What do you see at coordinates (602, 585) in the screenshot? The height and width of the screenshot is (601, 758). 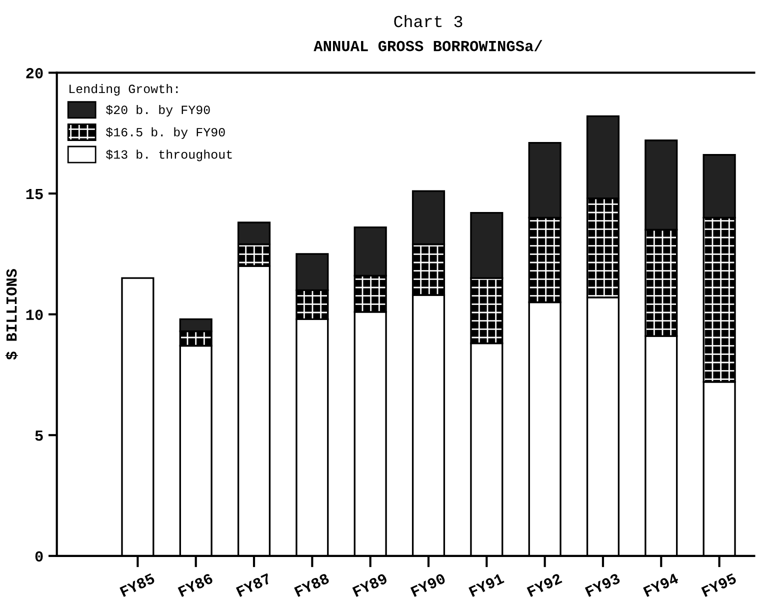 I see `x-tick-label: FY93` at bounding box center [602, 585].